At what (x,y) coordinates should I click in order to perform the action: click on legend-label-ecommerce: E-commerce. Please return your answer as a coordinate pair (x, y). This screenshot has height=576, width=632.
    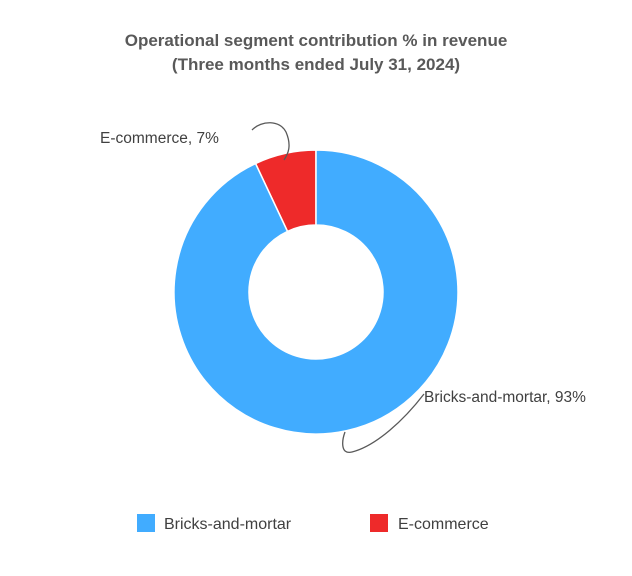
    Looking at the image, I should click on (443, 524).